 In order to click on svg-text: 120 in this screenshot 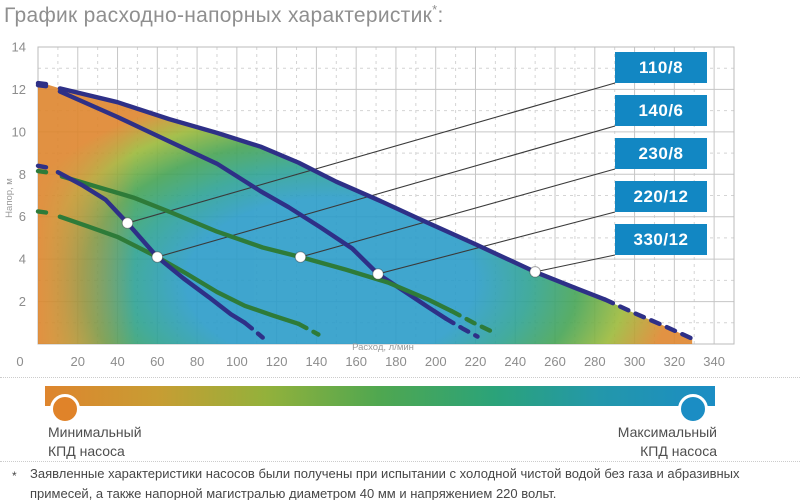, I will do `click(277, 361)`.